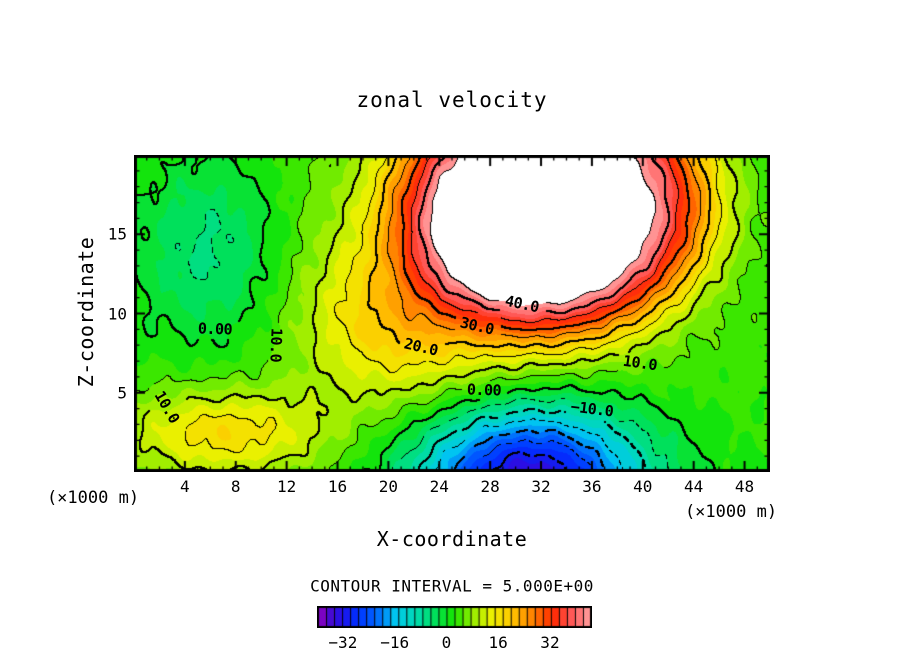  Describe the element at coordinates (276, 345) in the screenshot. I see `contour-label: 10.0` at that location.